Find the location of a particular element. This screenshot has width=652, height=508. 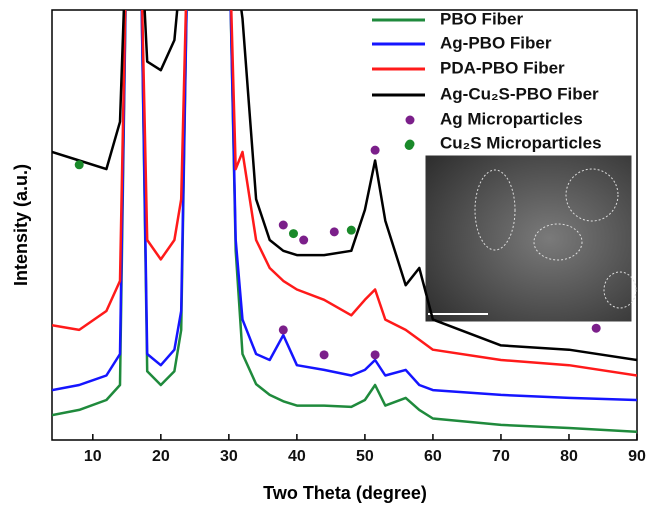

x-axis-title: Two Theta (degree) is located at coordinates (345, 493).